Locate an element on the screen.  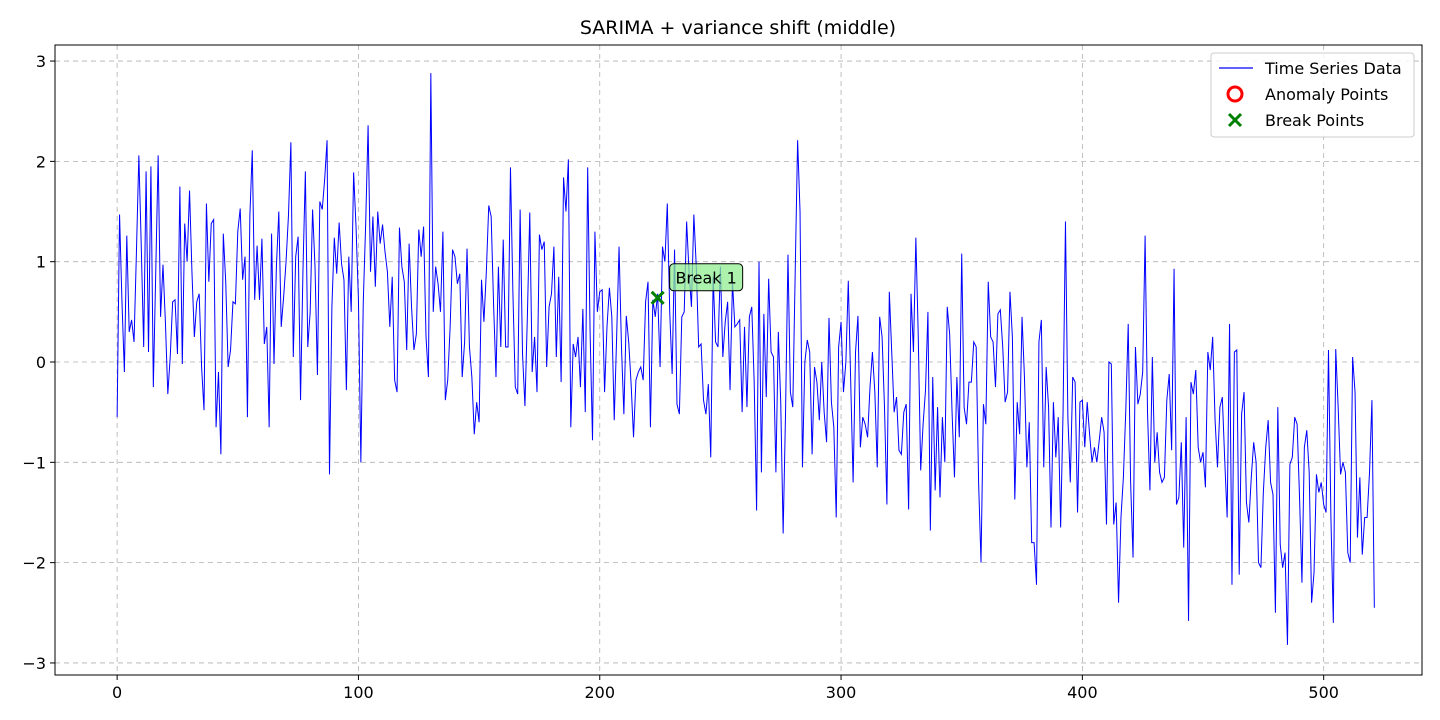
x-tick-label: 0 is located at coordinates (117, 692).